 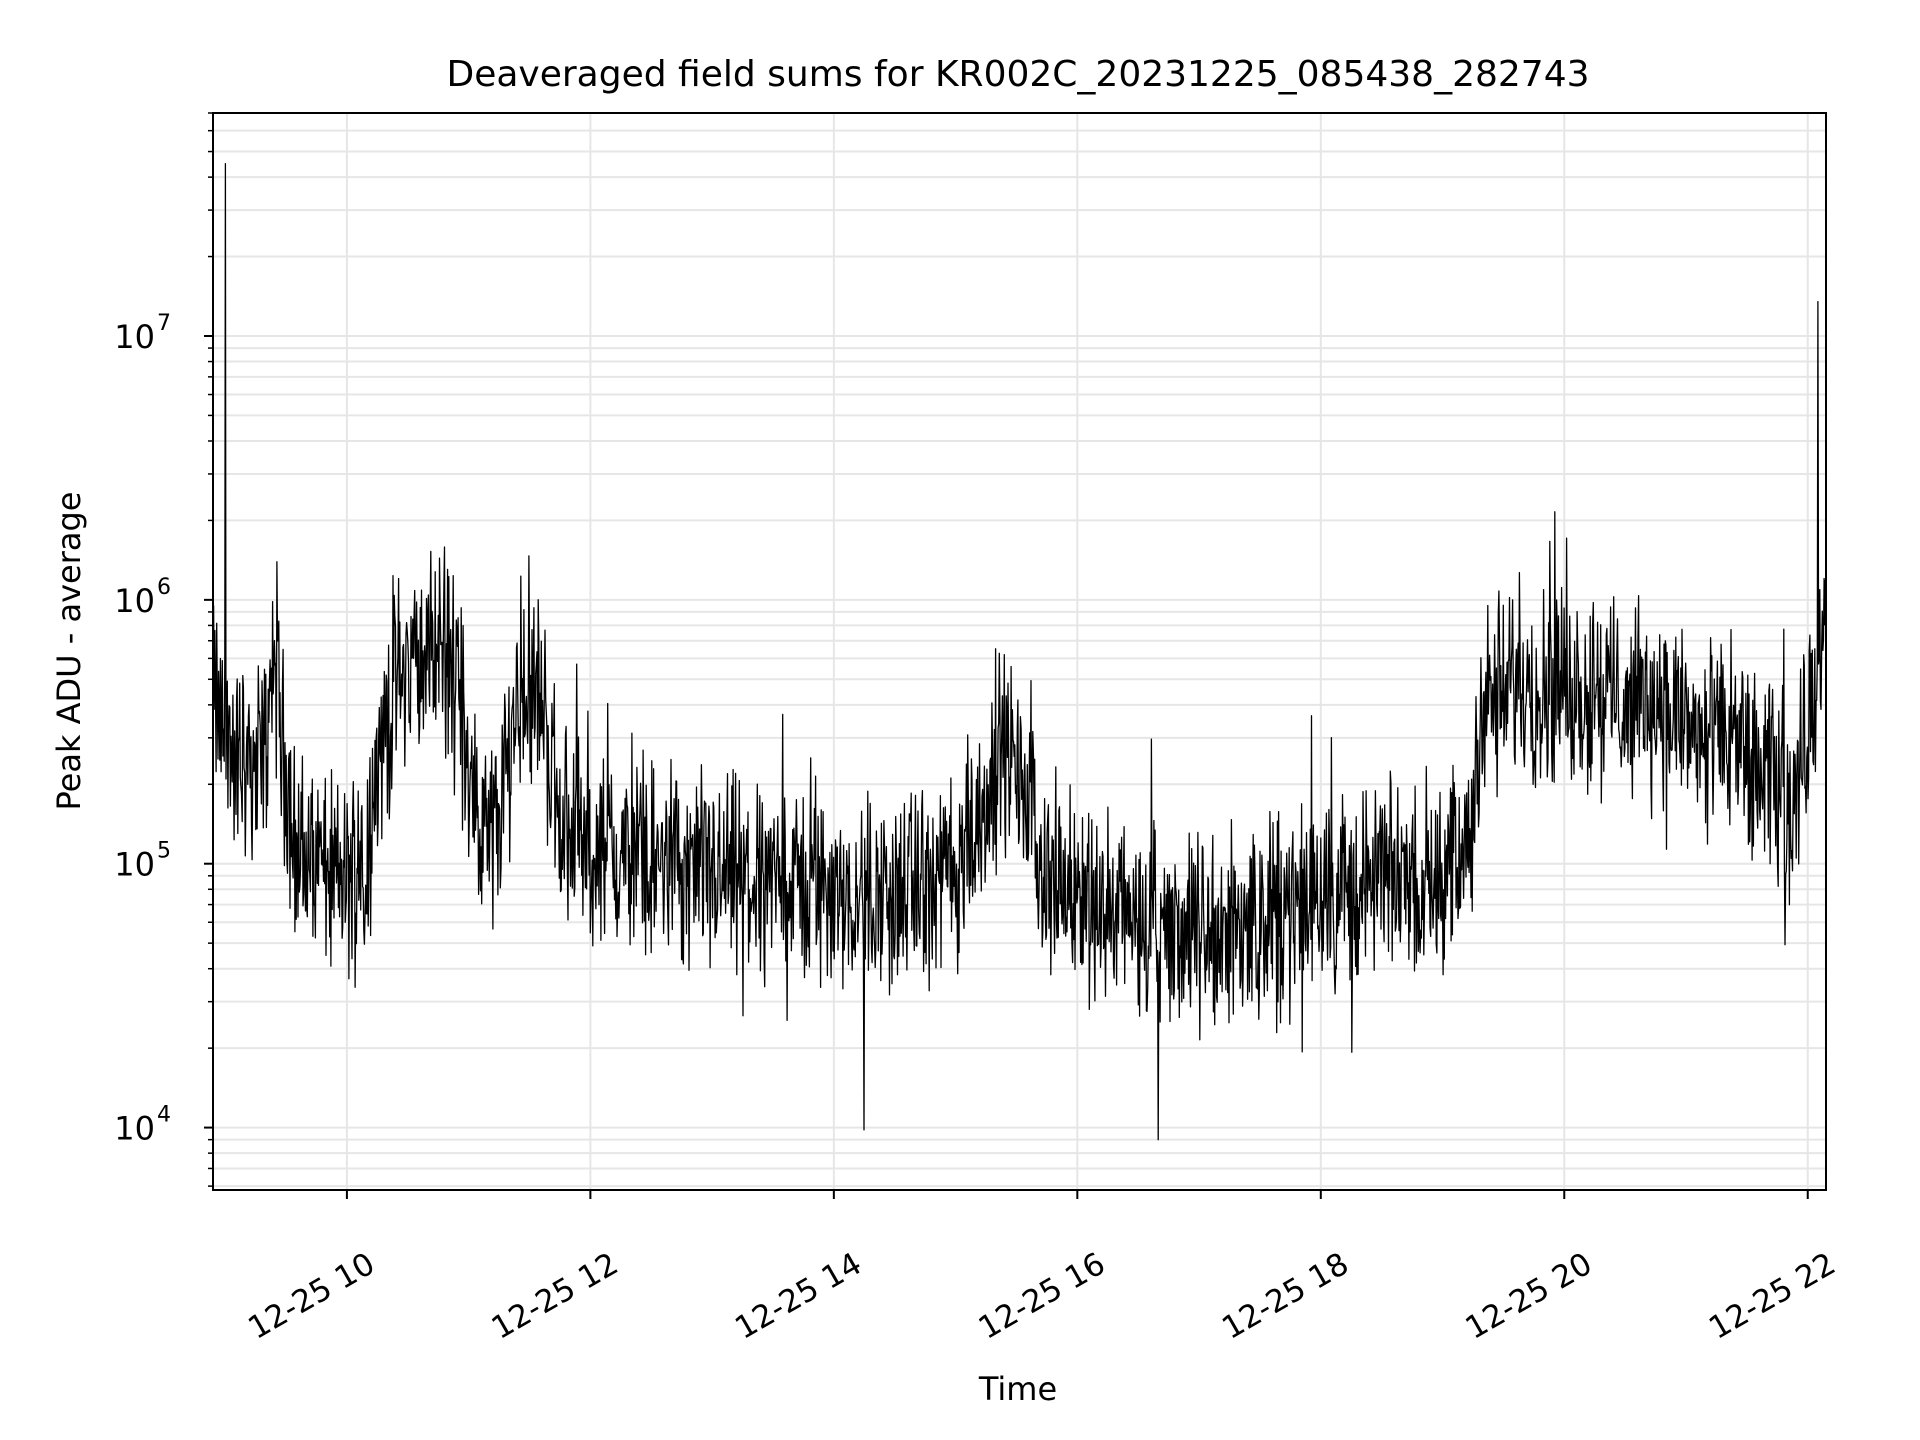 What do you see at coordinates (164, 323) in the screenshot?
I see `y-tick-exponent: 7` at bounding box center [164, 323].